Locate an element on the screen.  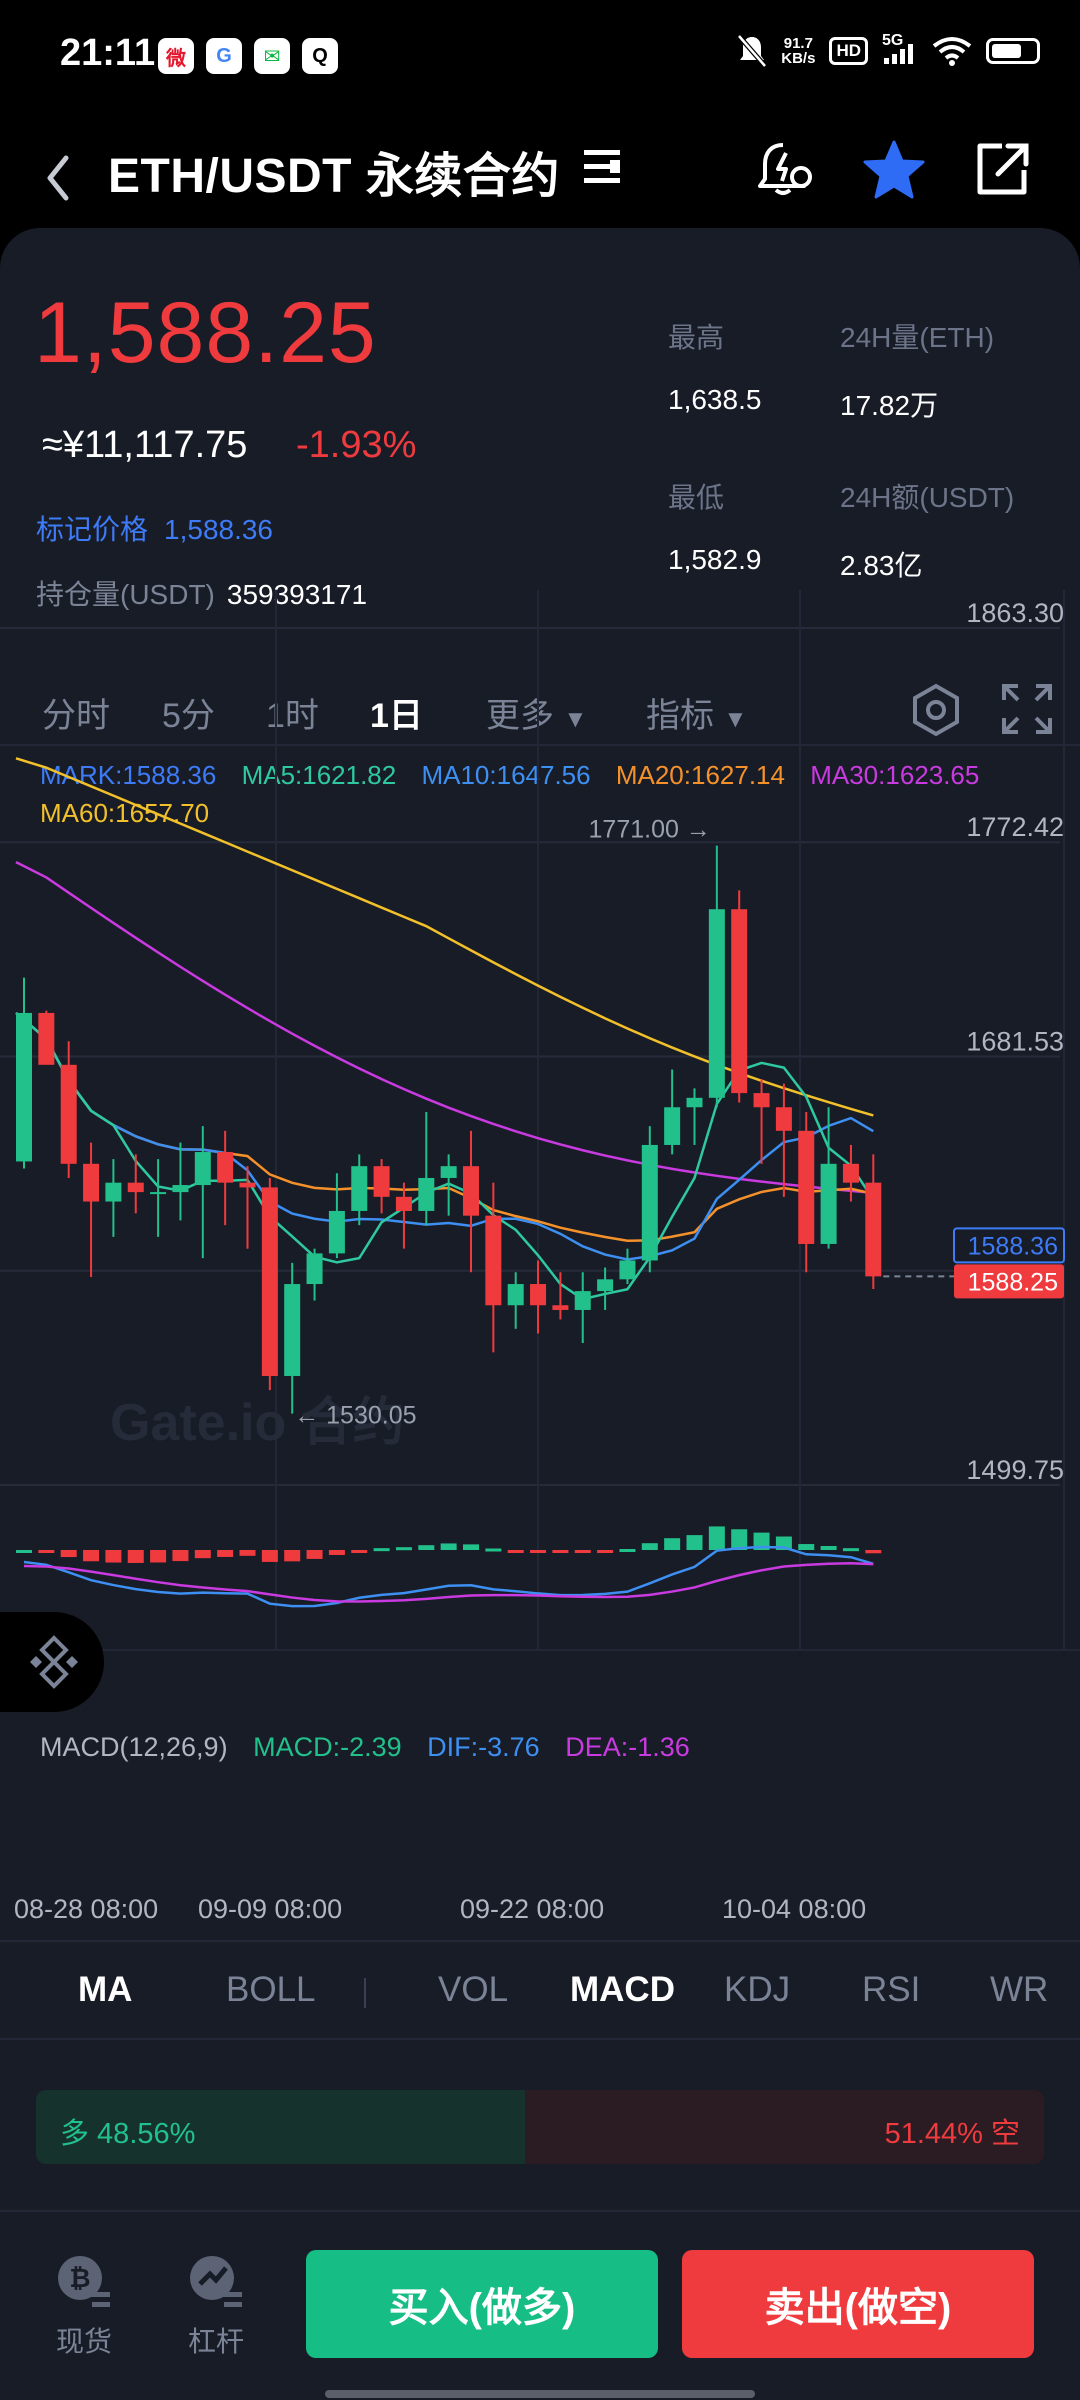
tab-indicators-label: 指标 is located at coordinates (680, 716).